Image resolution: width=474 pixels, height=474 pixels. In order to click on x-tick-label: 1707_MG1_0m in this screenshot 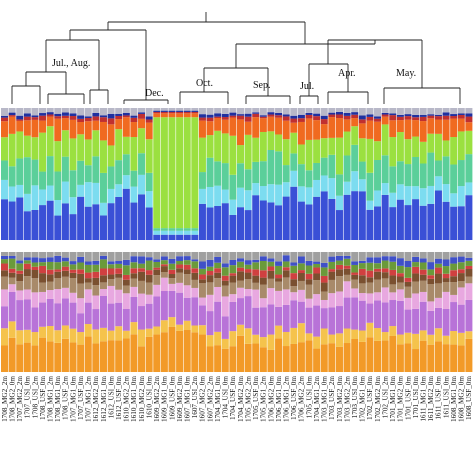, I will do `click(73, 399)`.